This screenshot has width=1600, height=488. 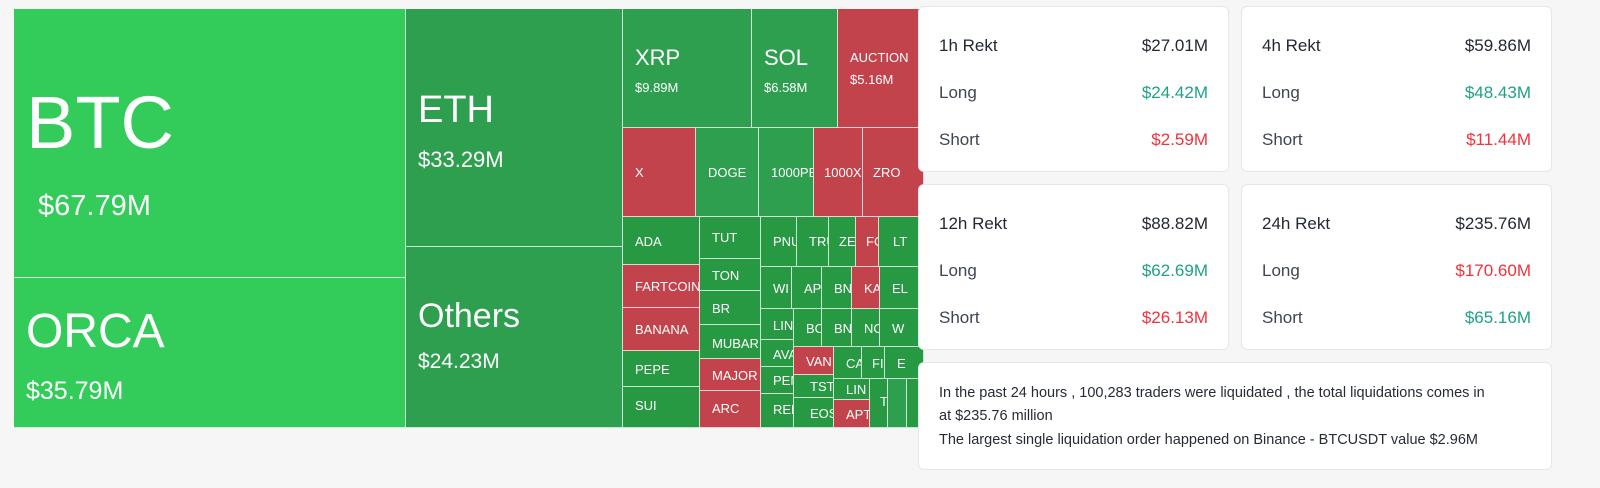 I want to click on tile-orca: ORCA $35.79M, so click(x=210, y=353).